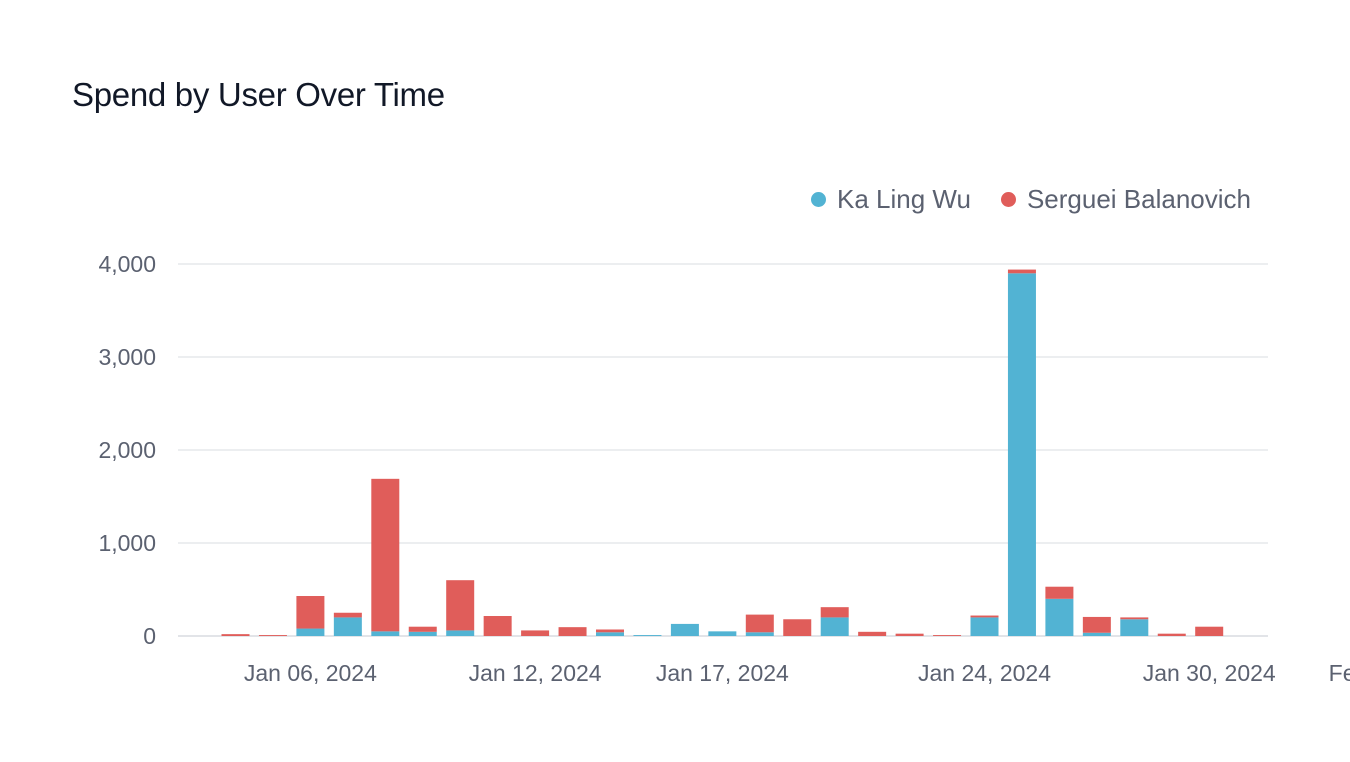 The image size is (1350, 762). What do you see at coordinates (904, 199) in the screenshot?
I see `legend-label-0: Ka Ling Wu` at bounding box center [904, 199].